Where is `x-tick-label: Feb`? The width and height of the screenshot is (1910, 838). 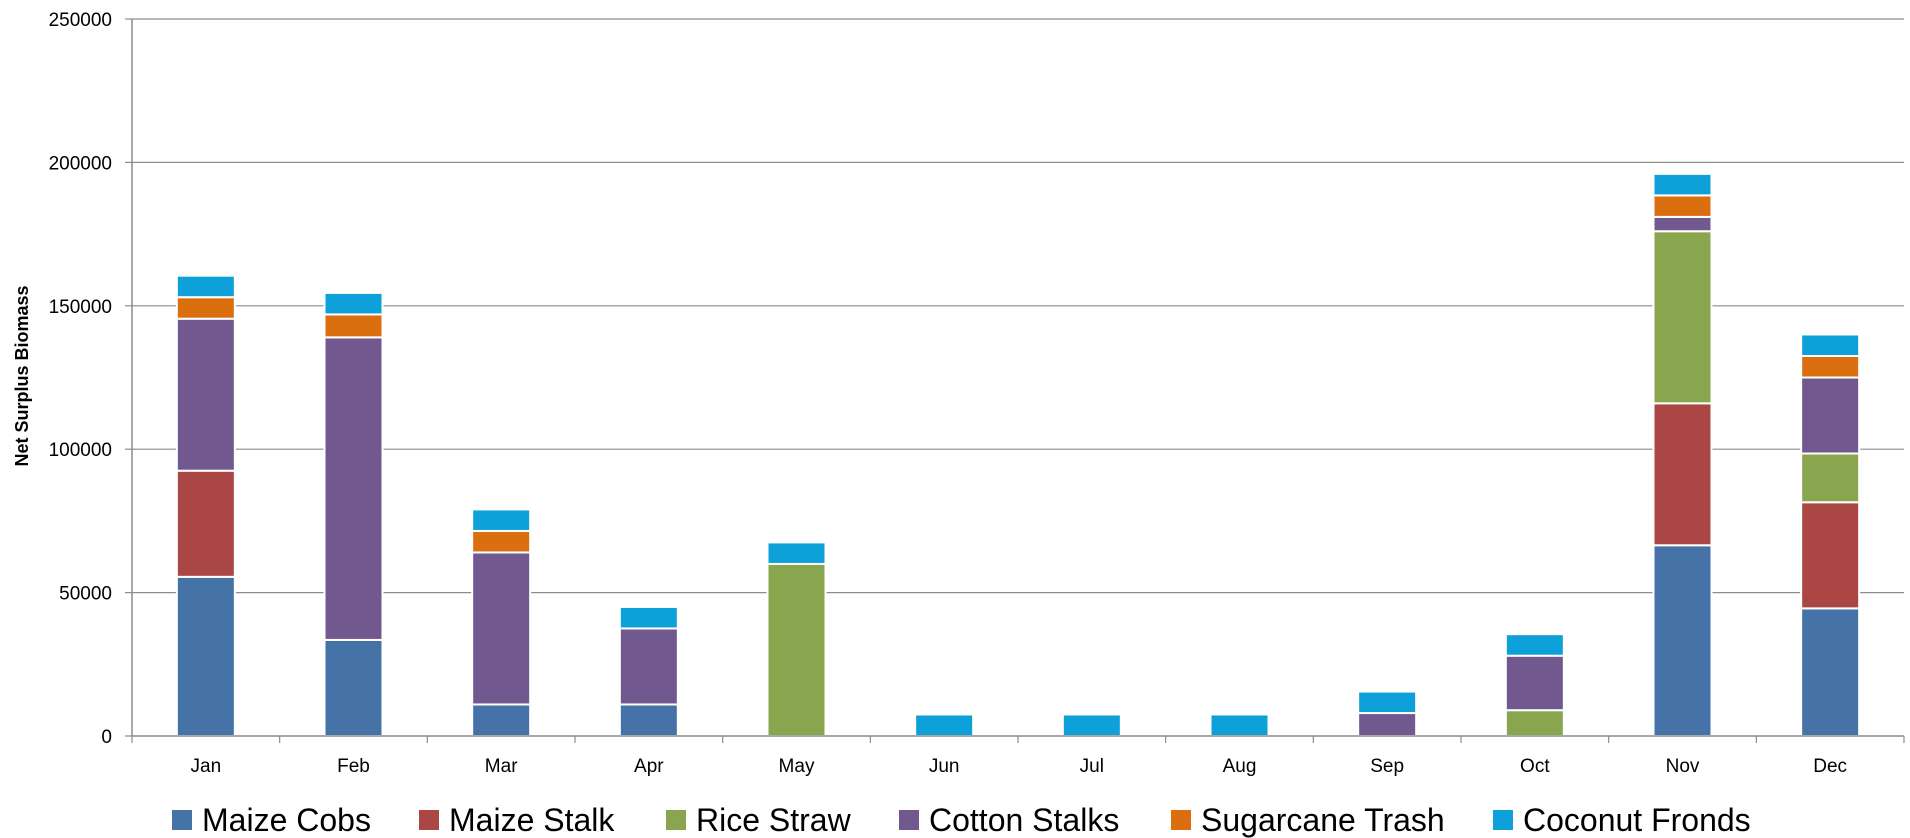
x-tick-label: Feb is located at coordinates (353, 766).